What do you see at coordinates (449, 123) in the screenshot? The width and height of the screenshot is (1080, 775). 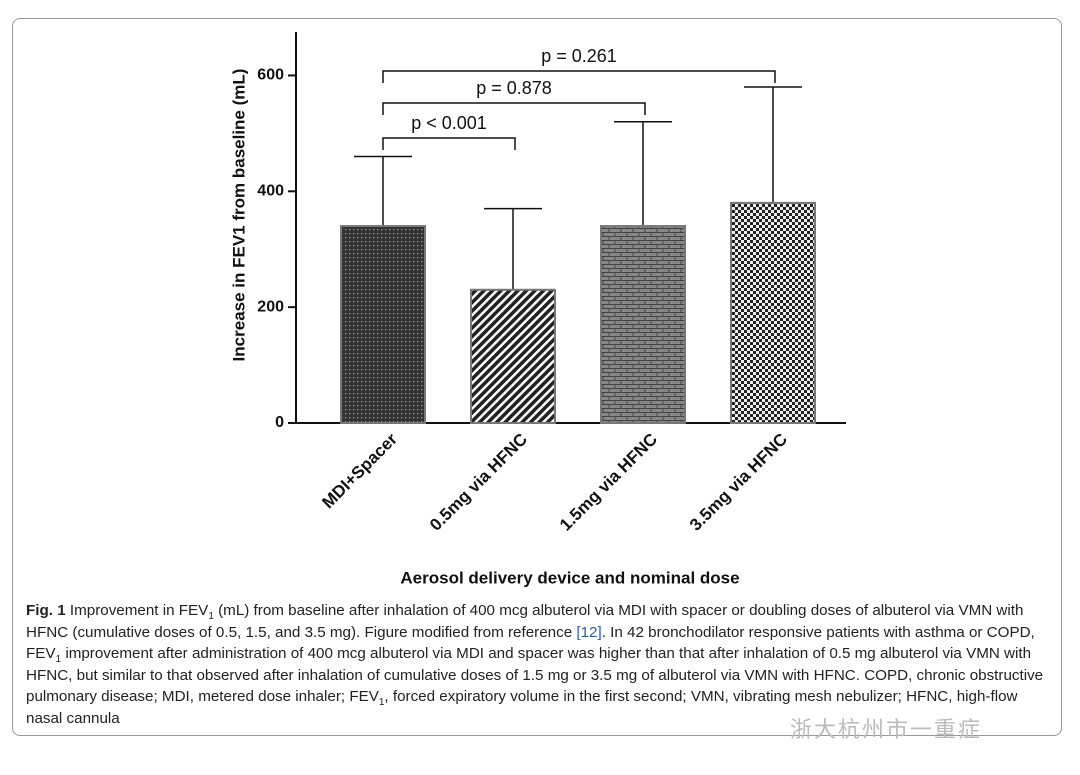 I see `p-value: p < 0.001` at bounding box center [449, 123].